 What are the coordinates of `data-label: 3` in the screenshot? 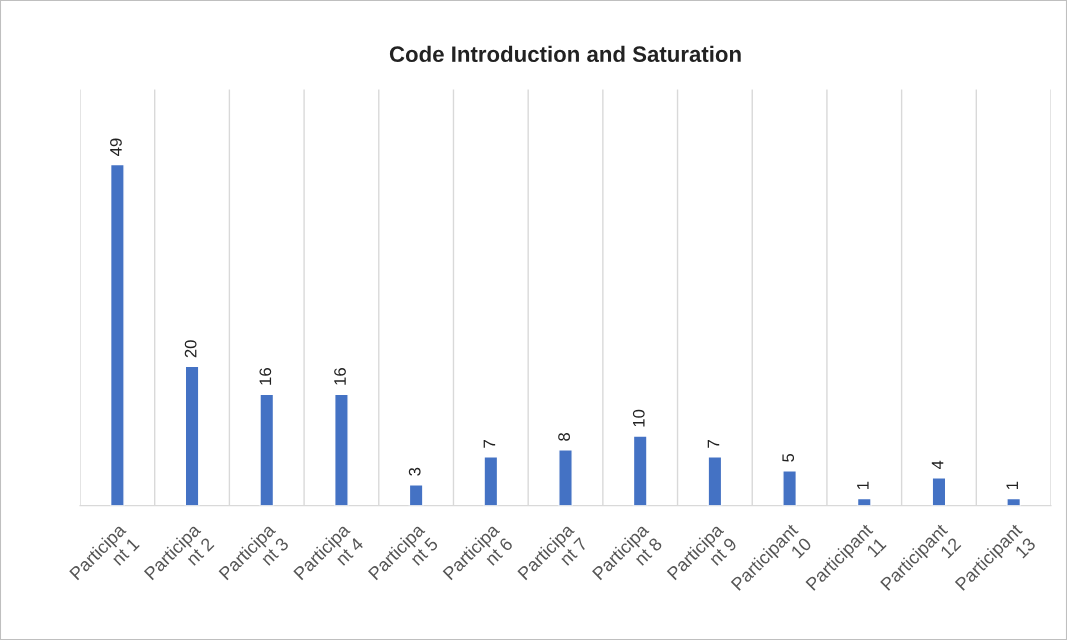 It's located at (414, 471).